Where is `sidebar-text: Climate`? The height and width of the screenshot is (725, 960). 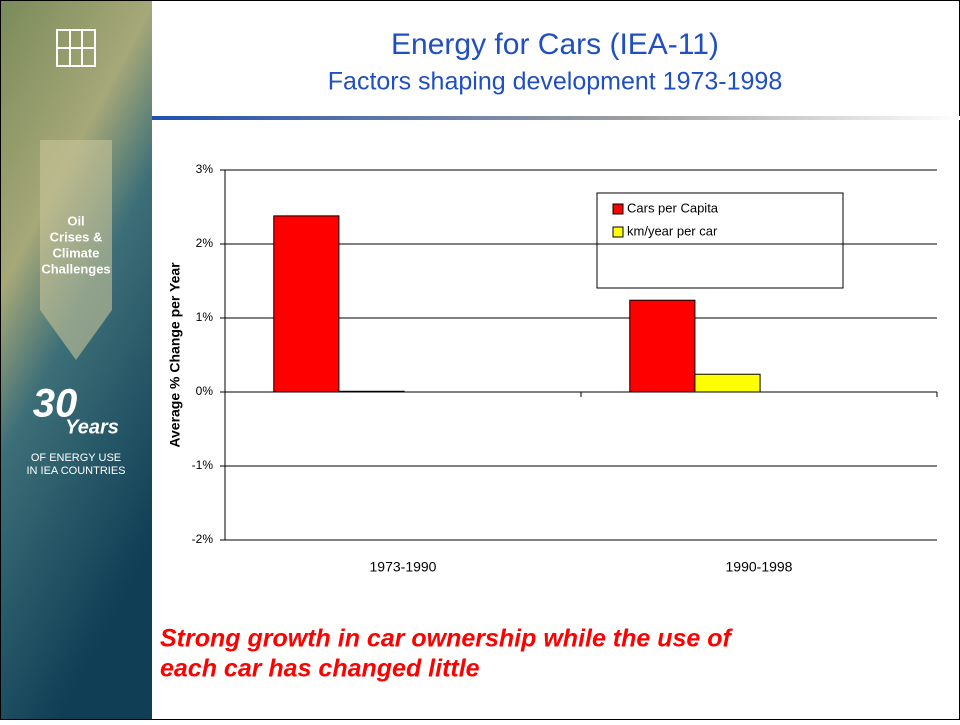
sidebar-text: Climate is located at coordinates (76, 252).